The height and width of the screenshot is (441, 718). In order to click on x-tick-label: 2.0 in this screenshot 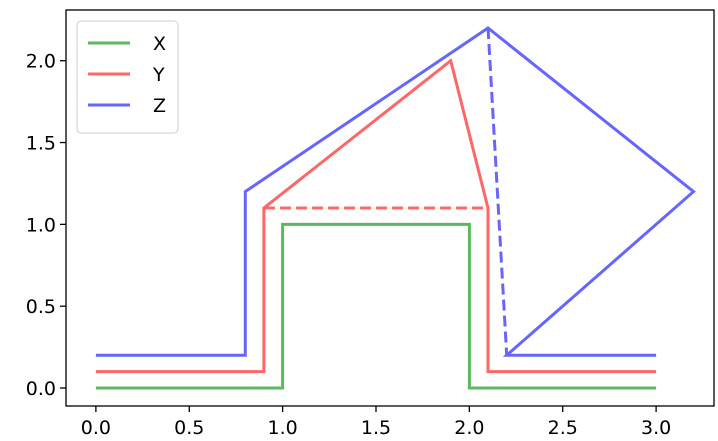, I will do `click(469, 428)`.